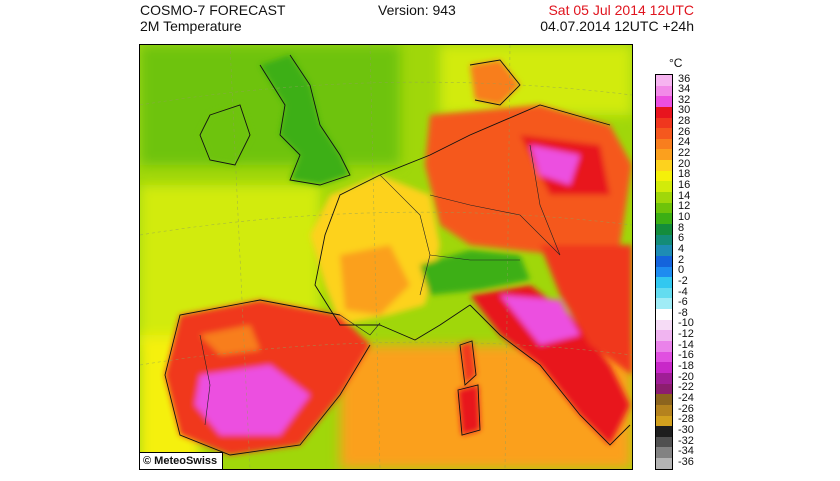 The image size is (840, 481). What do you see at coordinates (683, 302) in the screenshot?
I see `legend-label: -6` at bounding box center [683, 302].